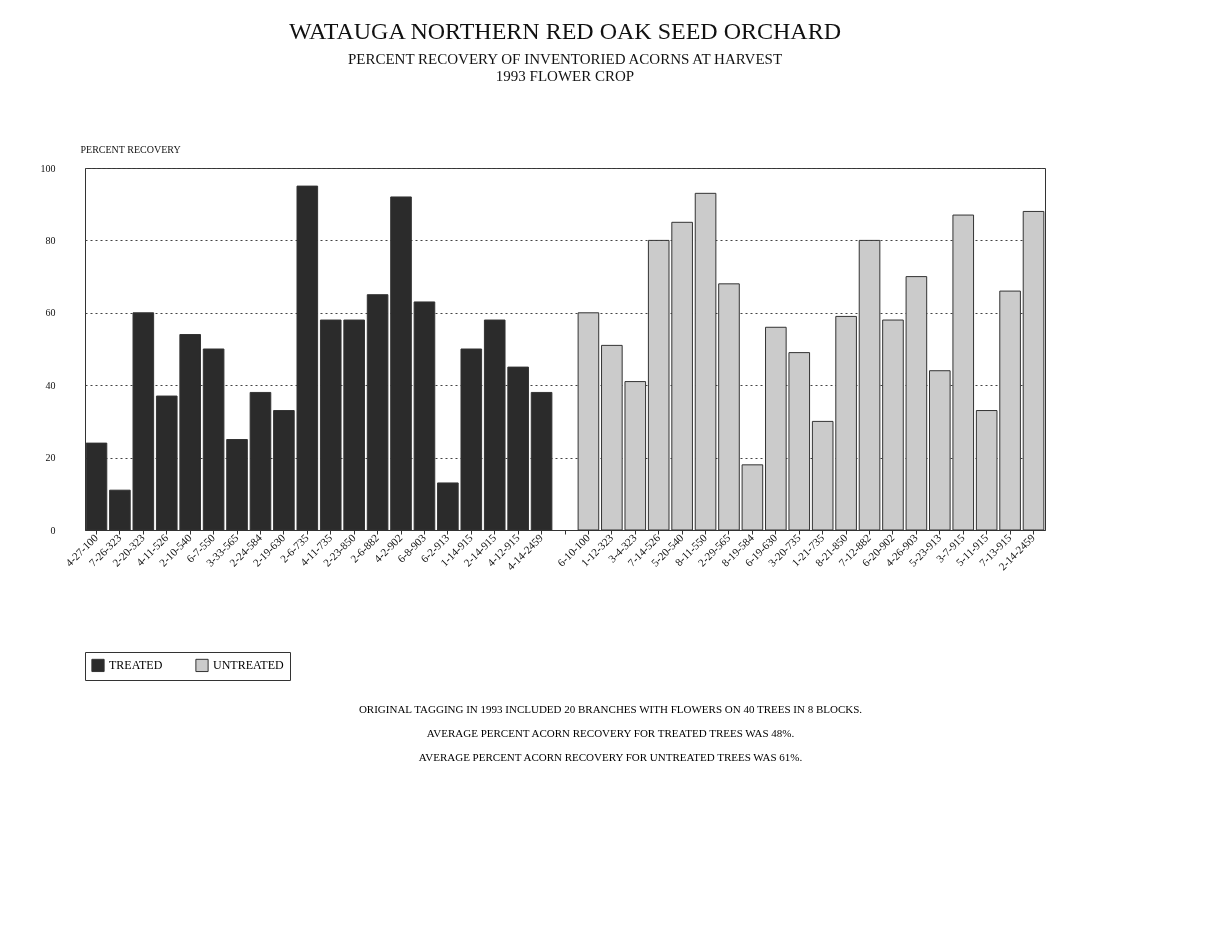 This screenshot has height=928, width=1221. What do you see at coordinates (248, 665) in the screenshot?
I see `legend-label: UNTREATED` at bounding box center [248, 665].